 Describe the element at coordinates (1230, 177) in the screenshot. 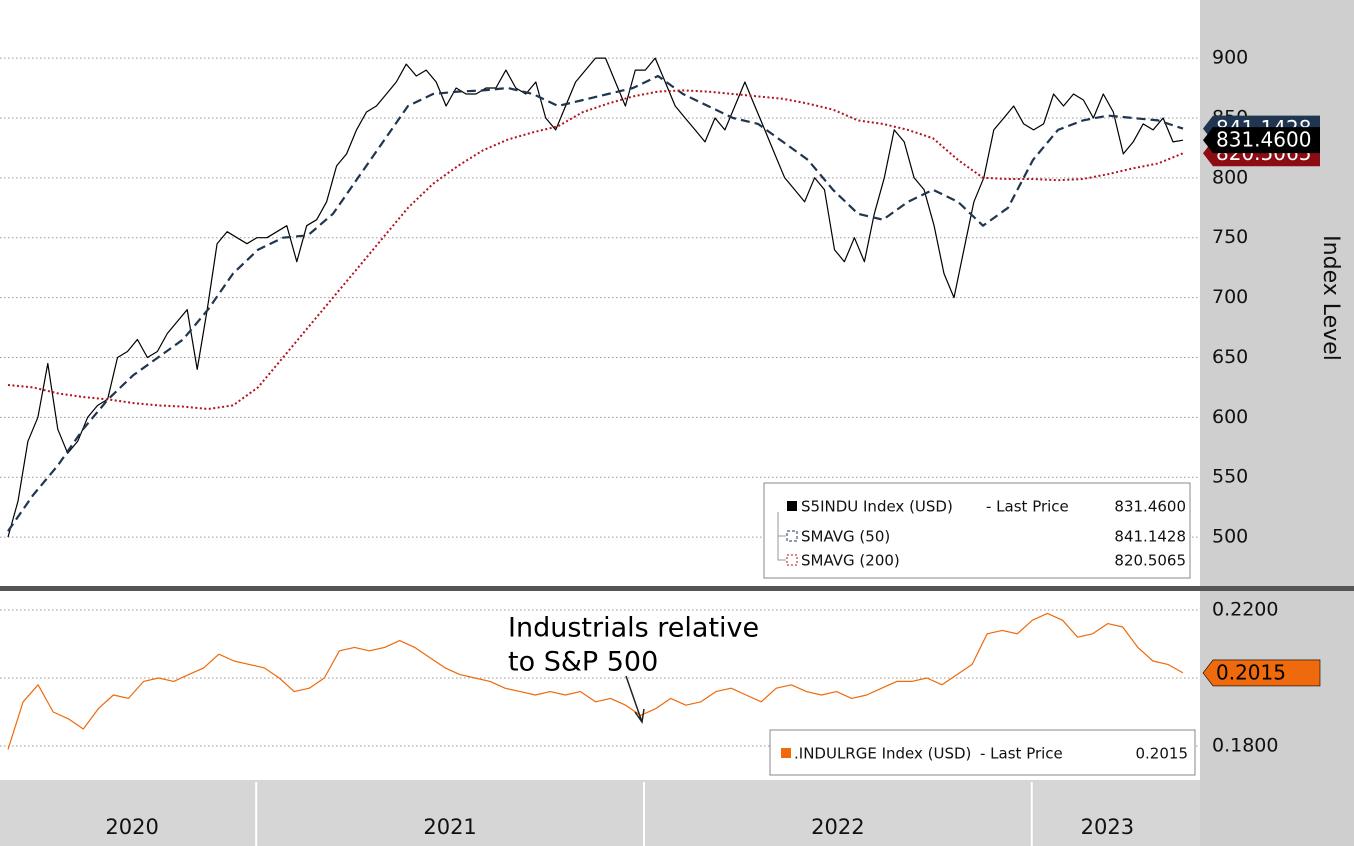

I see `y-tick-label: 800` at that location.